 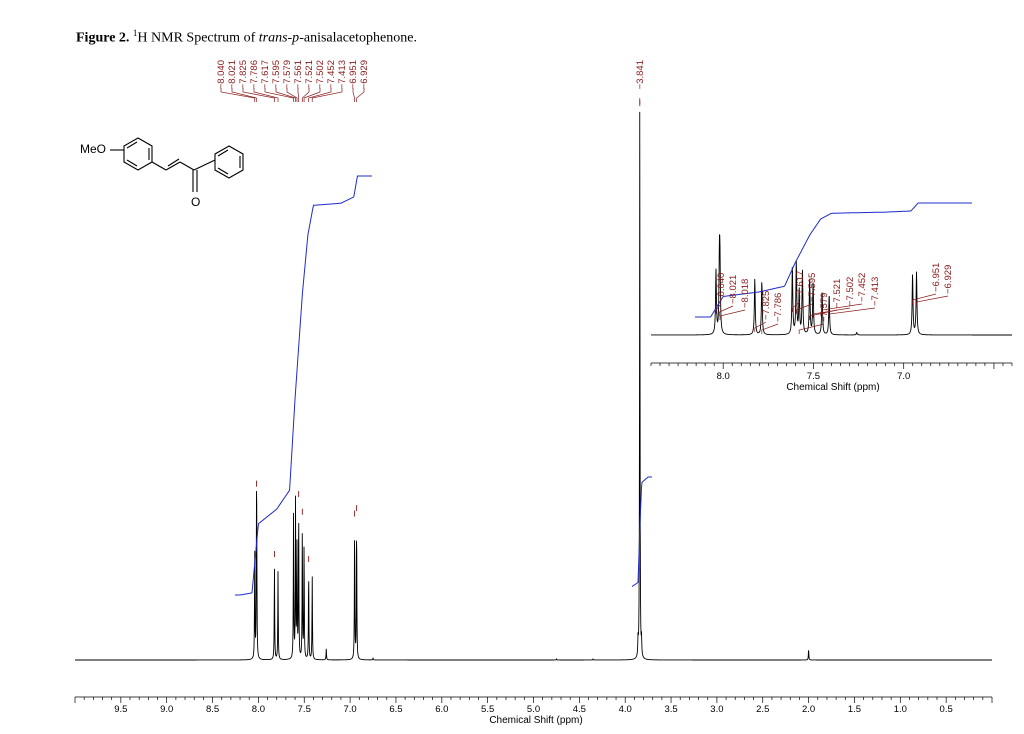 What do you see at coordinates (487, 709) in the screenshot?
I see `x-tick-label-8: 5.5` at bounding box center [487, 709].